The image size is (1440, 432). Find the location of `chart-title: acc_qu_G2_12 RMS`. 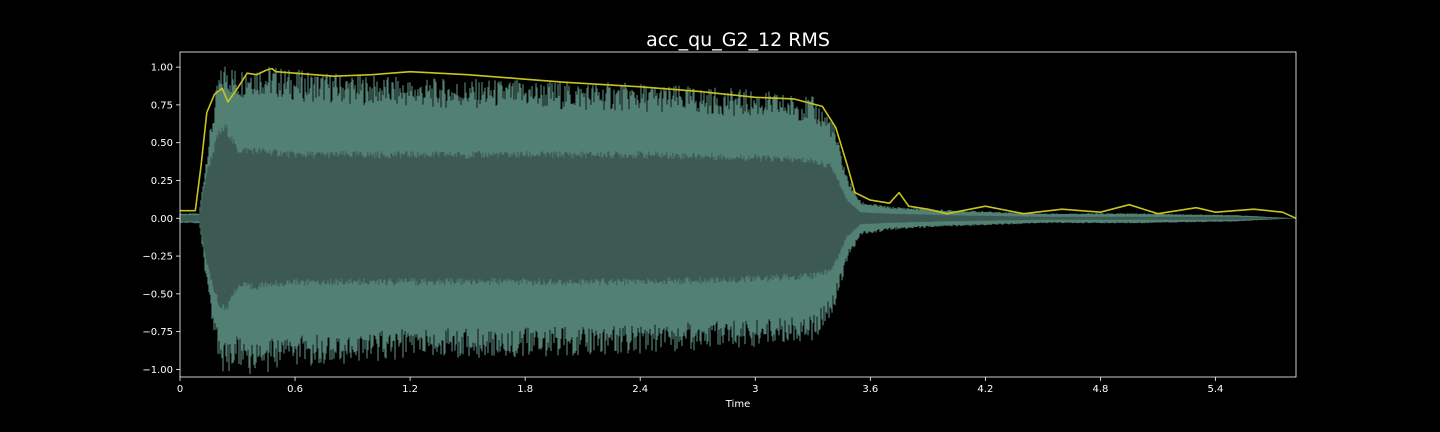

chart-title: acc_qu_G2_12 RMS is located at coordinates (738, 40).